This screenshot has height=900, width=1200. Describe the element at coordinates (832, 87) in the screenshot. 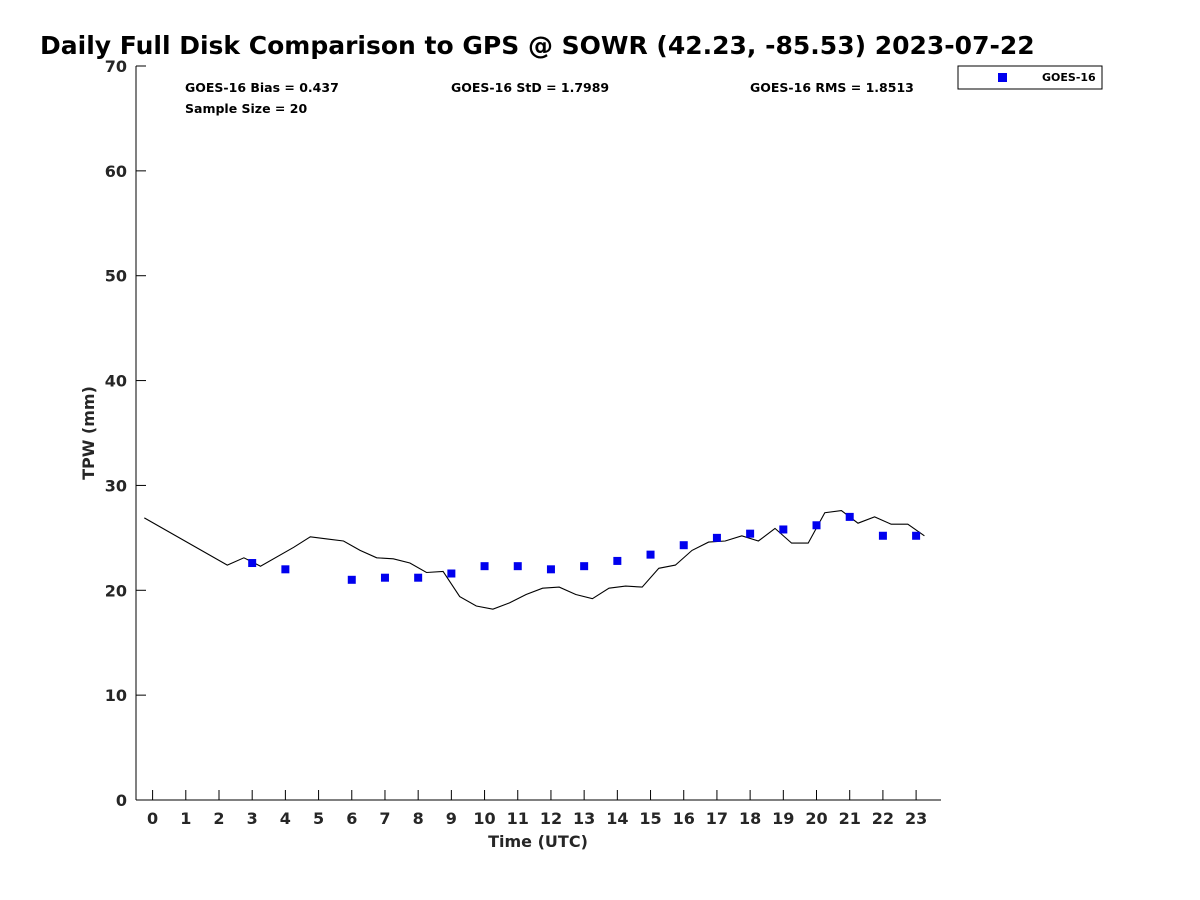

I see `stat-rms: GOES-16 RMS = 1.8513` at that location.